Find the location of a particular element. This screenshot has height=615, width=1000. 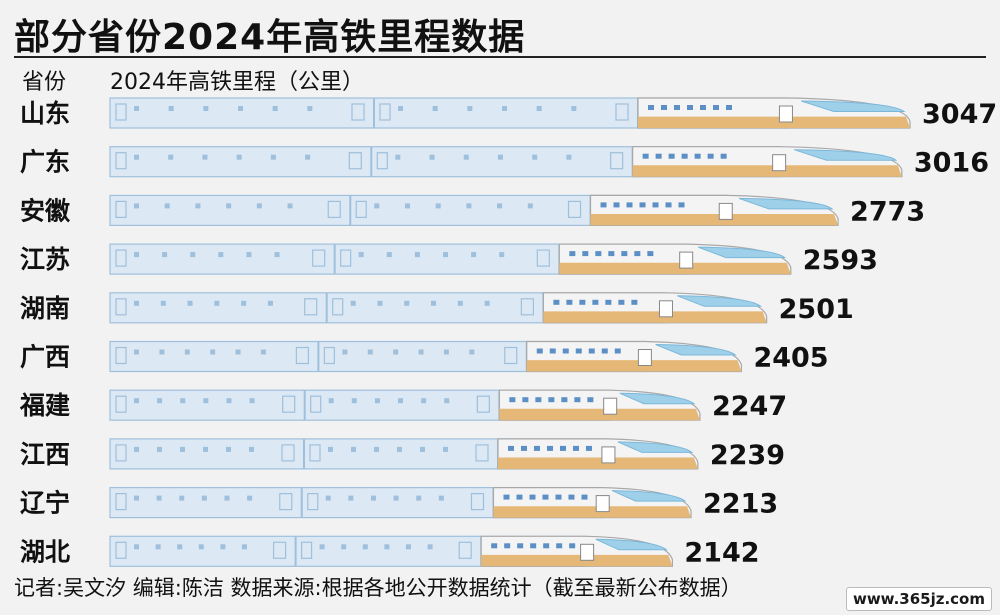

category-label: 江西 is located at coordinates (45, 454).